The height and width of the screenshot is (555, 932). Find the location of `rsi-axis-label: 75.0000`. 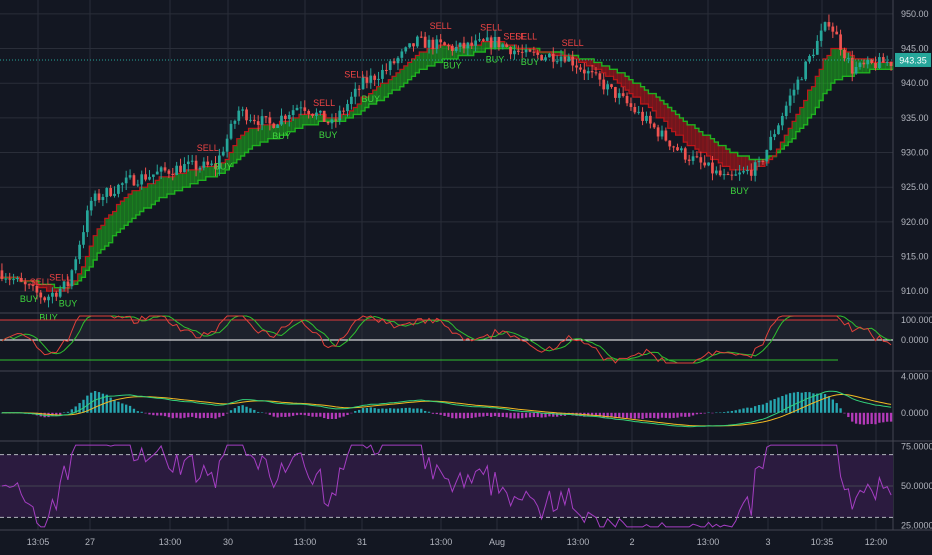

rsi-axis-label: 75.0000 is located at coordinates (916, 447).